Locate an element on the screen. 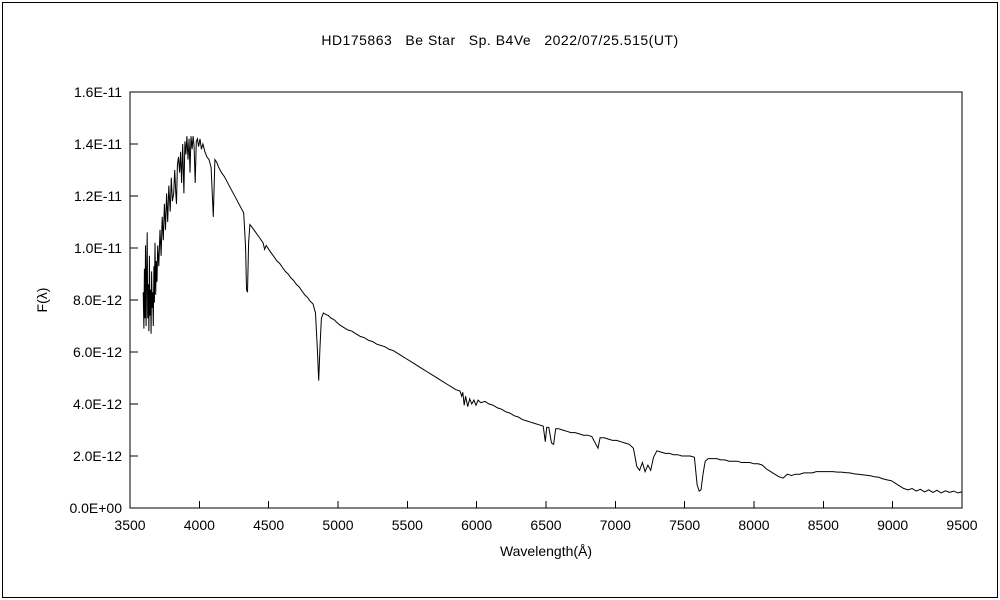  x-axis-label: Wavelength(Å) is located at coordinates (546, 551).